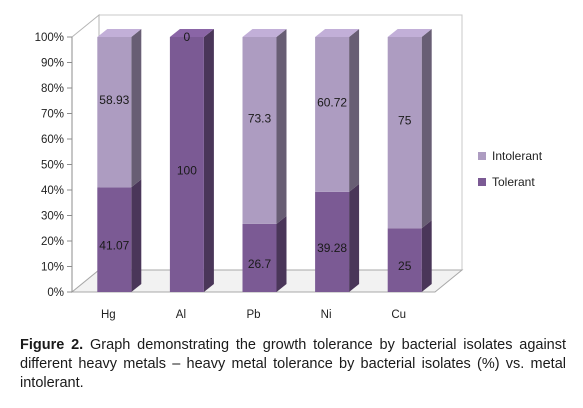 This screenshot has width=583, height=408. I want to click on y-tick-label: 70%, so click(52, 115).